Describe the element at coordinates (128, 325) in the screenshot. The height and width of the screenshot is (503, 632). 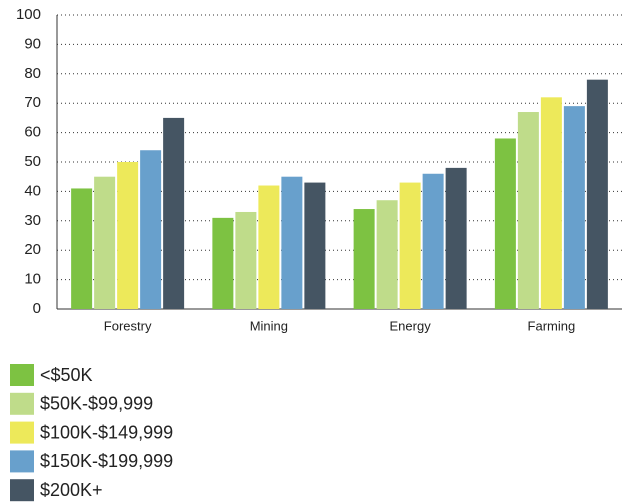
I see `x-tick-label: Forestry` at that location.